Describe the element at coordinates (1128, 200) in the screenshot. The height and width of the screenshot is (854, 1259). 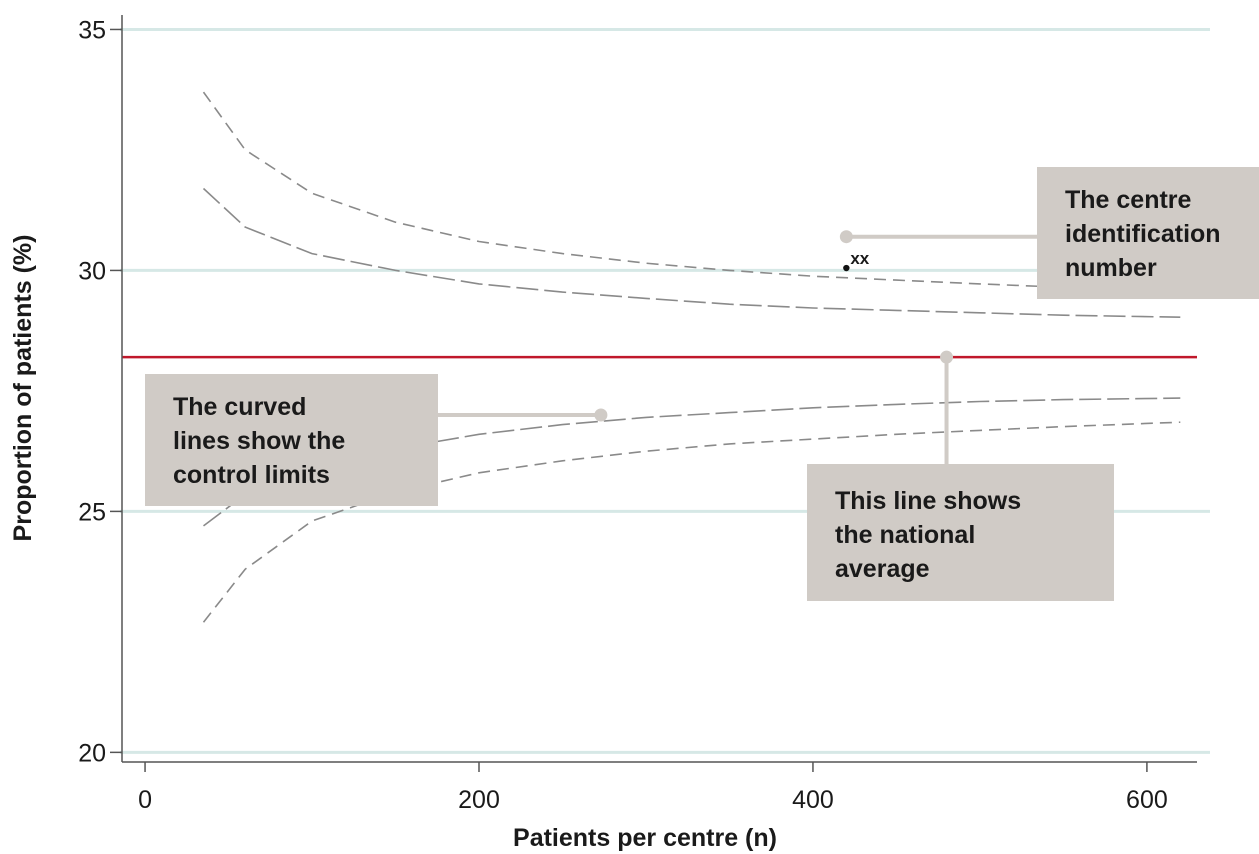
I see `annotation-line: The centre` at that location.